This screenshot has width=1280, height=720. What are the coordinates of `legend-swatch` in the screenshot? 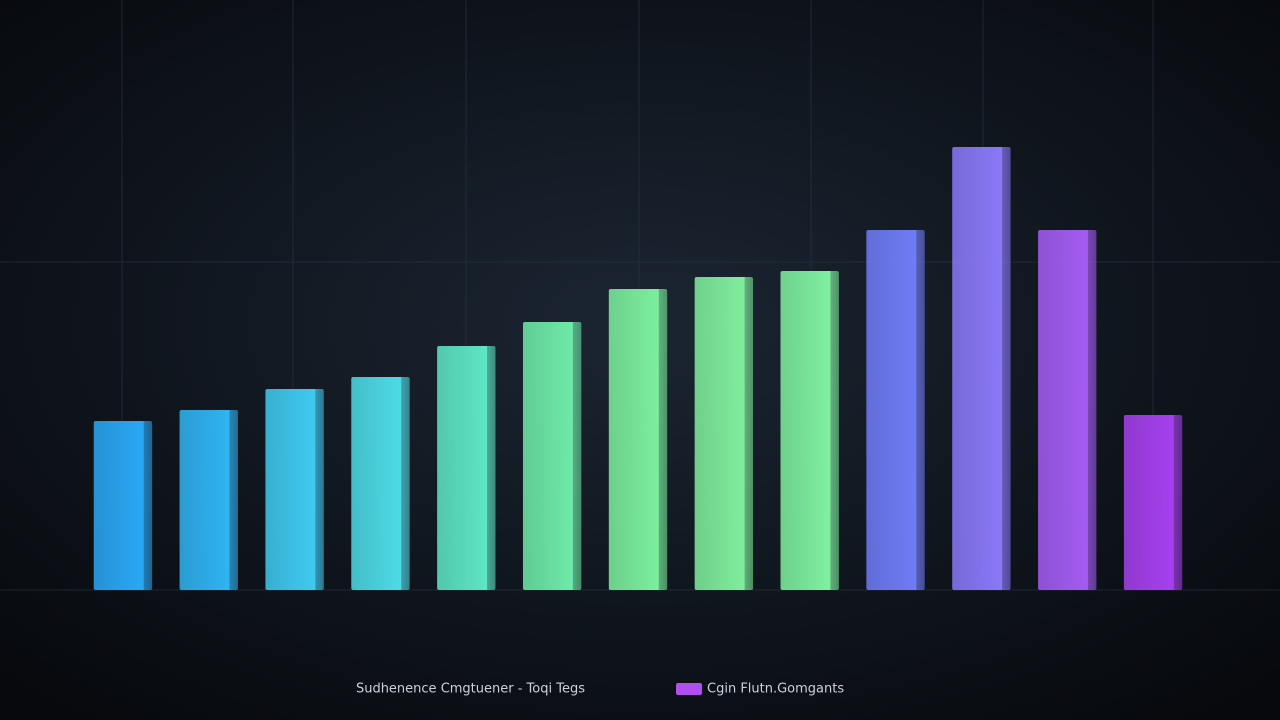 It's located at (689, 689).